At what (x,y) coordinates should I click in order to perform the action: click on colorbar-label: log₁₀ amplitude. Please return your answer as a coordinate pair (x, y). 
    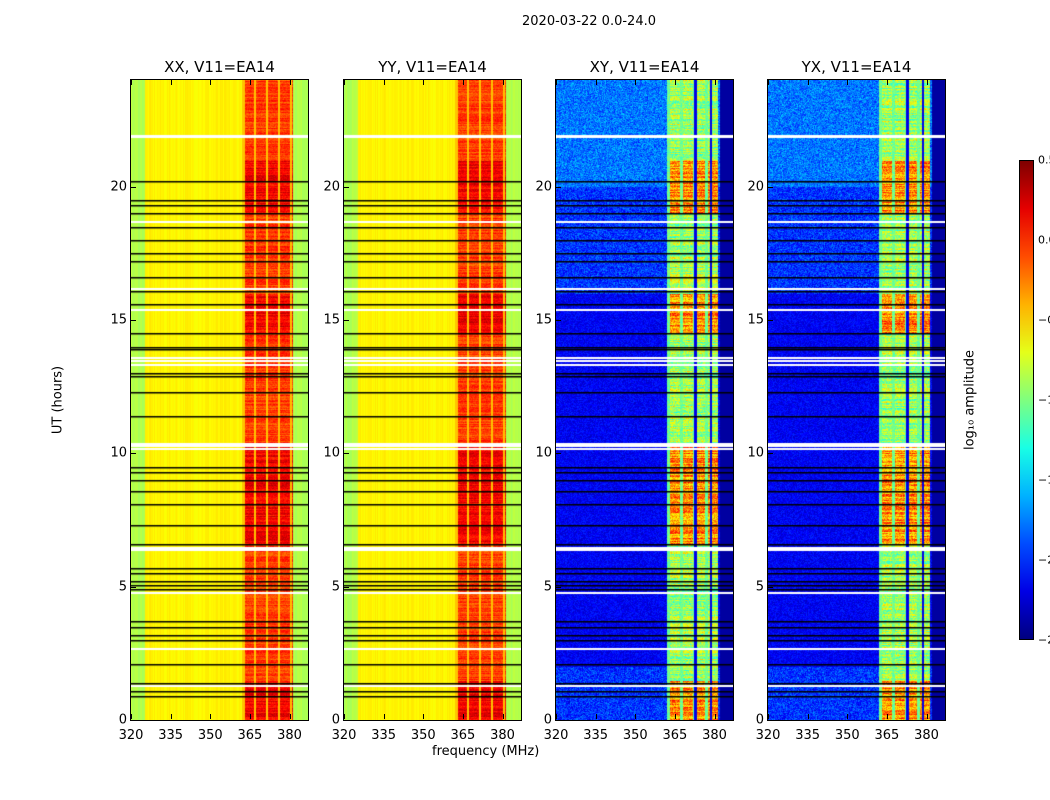
    Looking at the image, I should click on (970, 400).